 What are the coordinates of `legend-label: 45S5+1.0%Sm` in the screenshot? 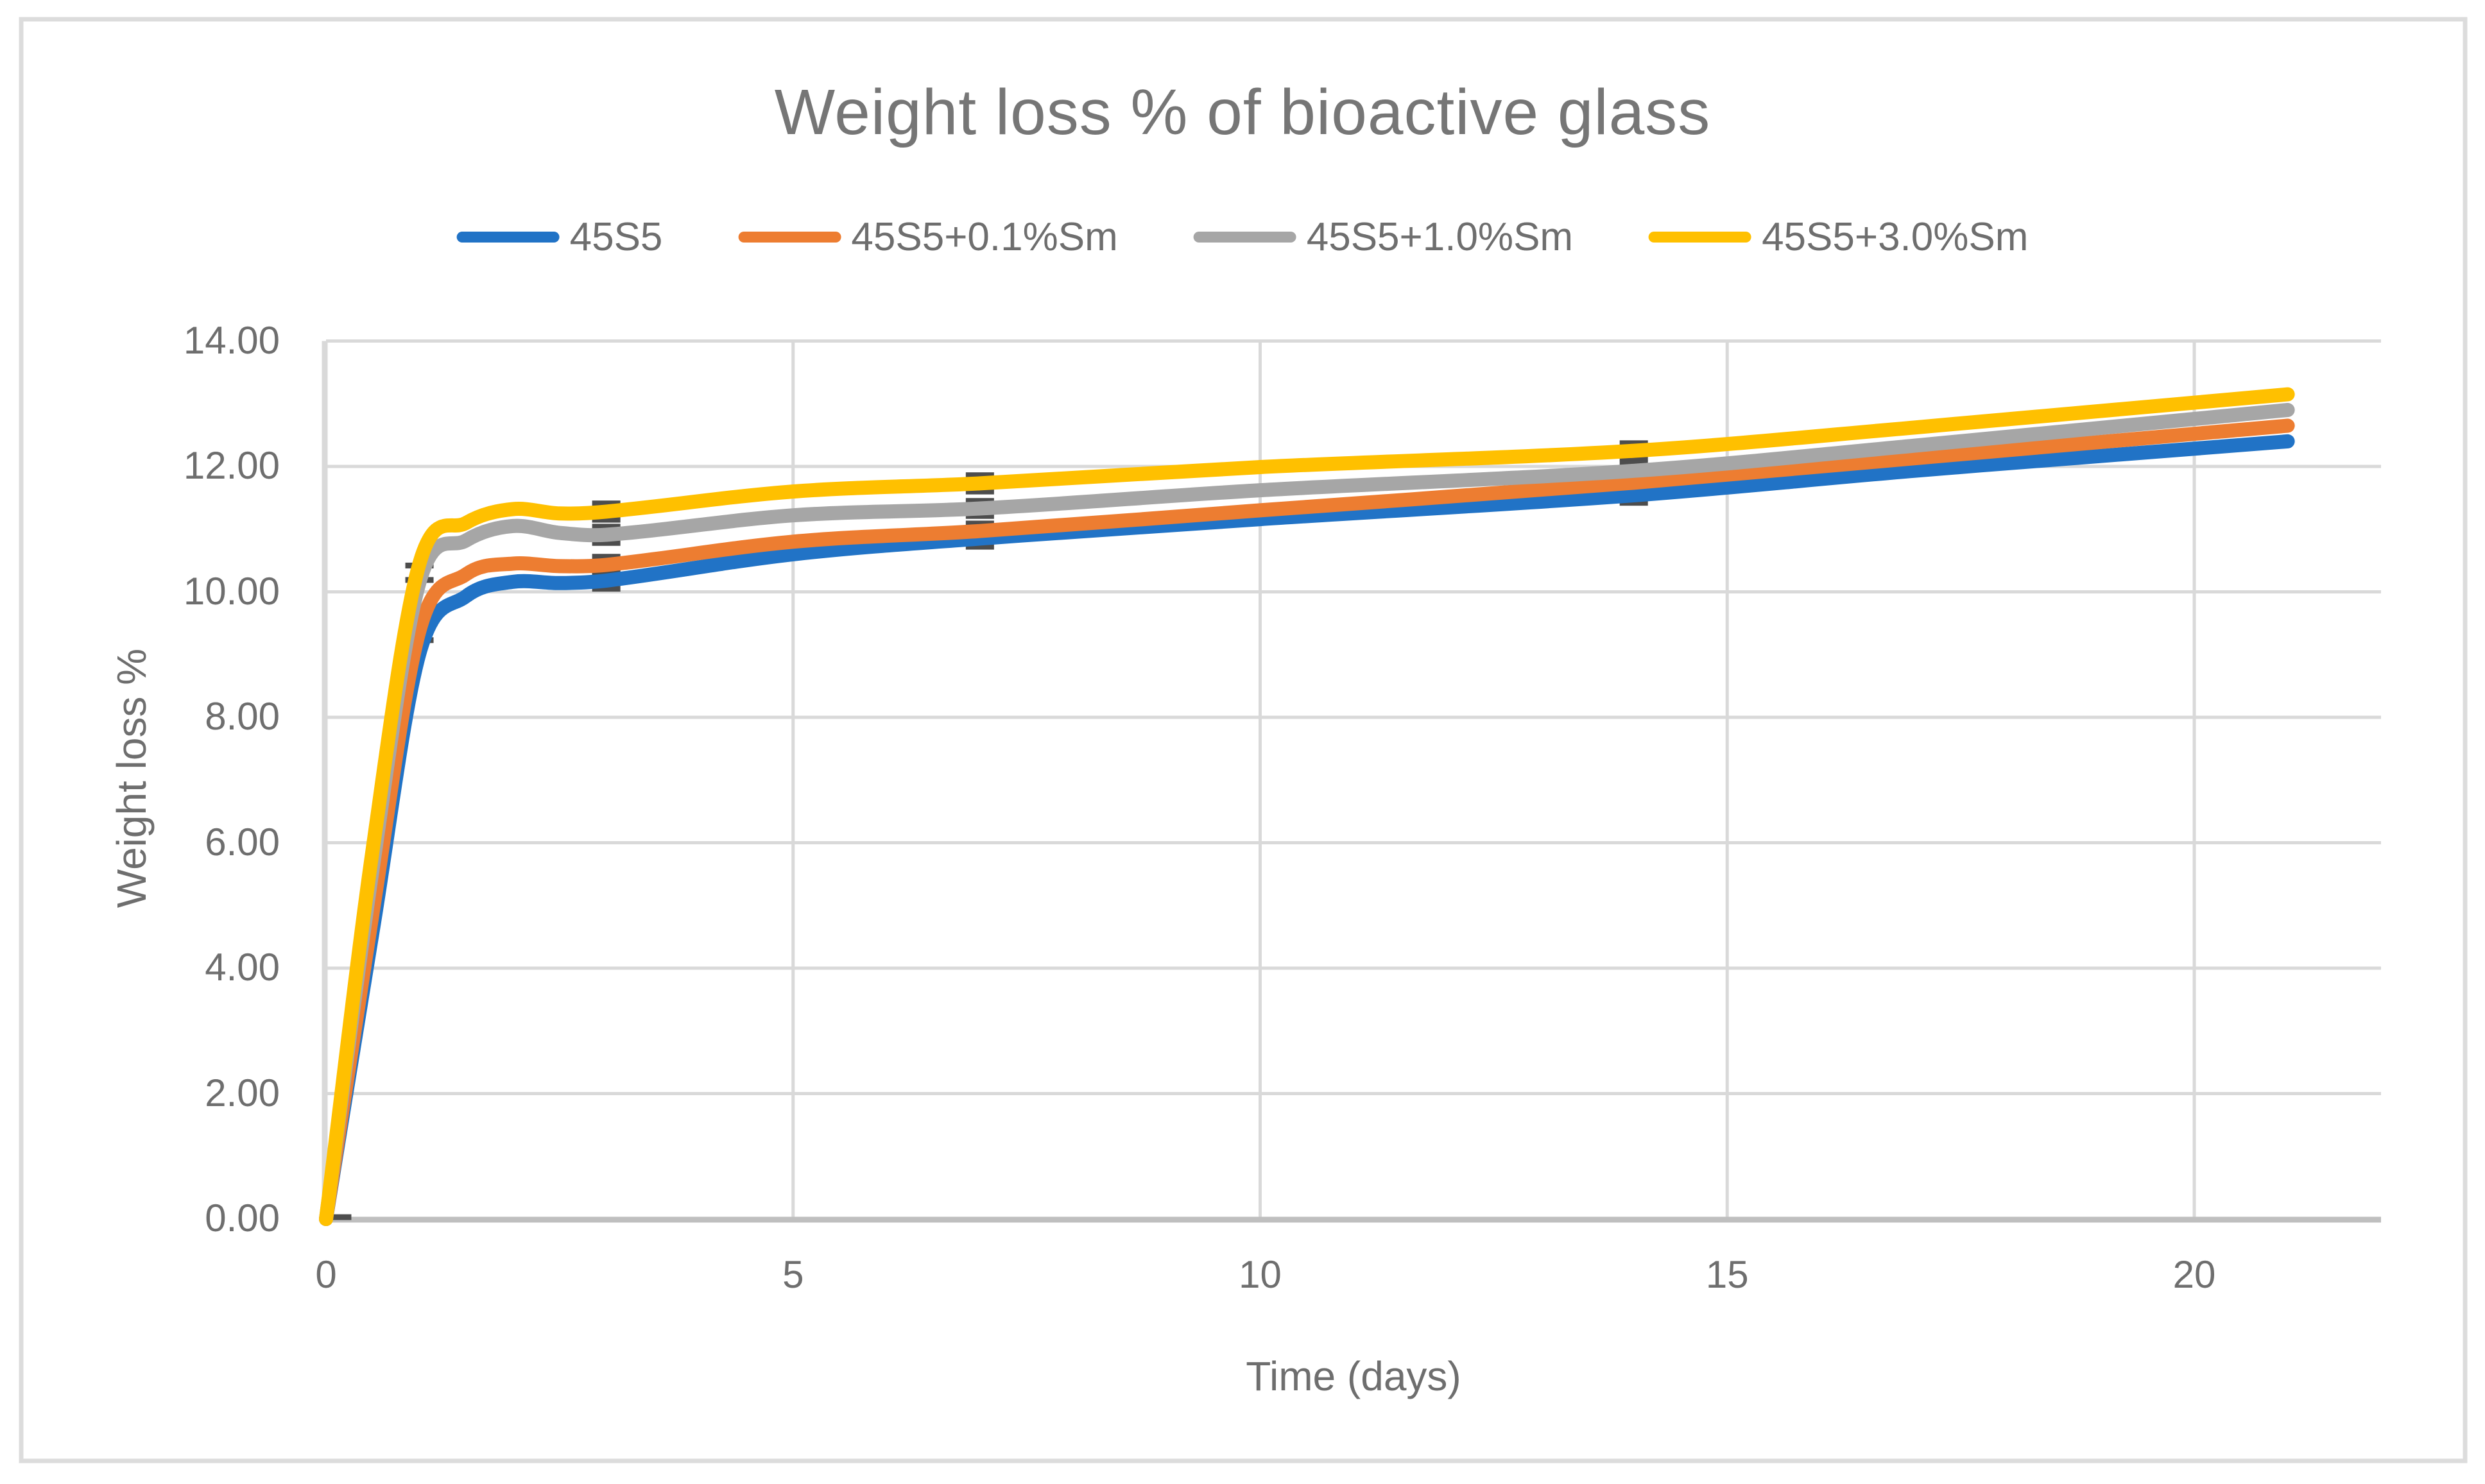 It's located at (1440, 237).